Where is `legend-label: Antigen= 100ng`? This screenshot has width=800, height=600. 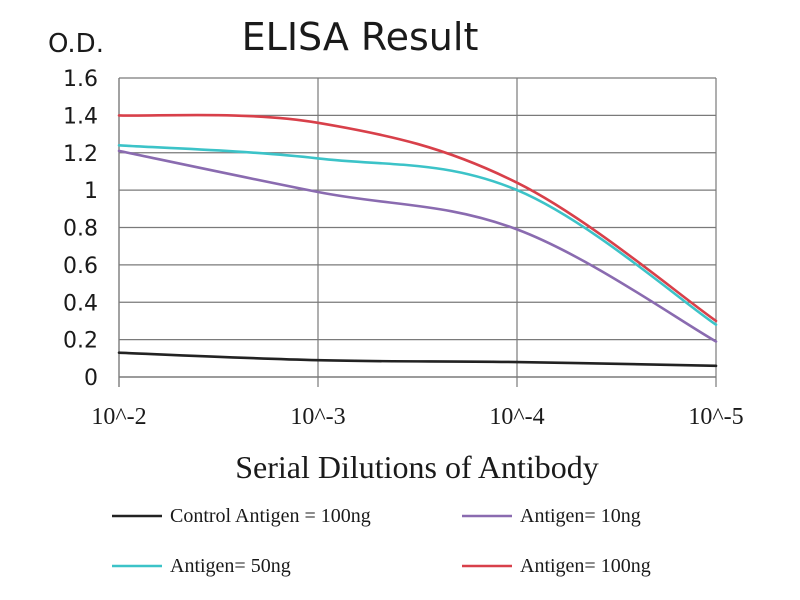 legend-label: Antigen= 100ng is located at coordinates (585, 566).